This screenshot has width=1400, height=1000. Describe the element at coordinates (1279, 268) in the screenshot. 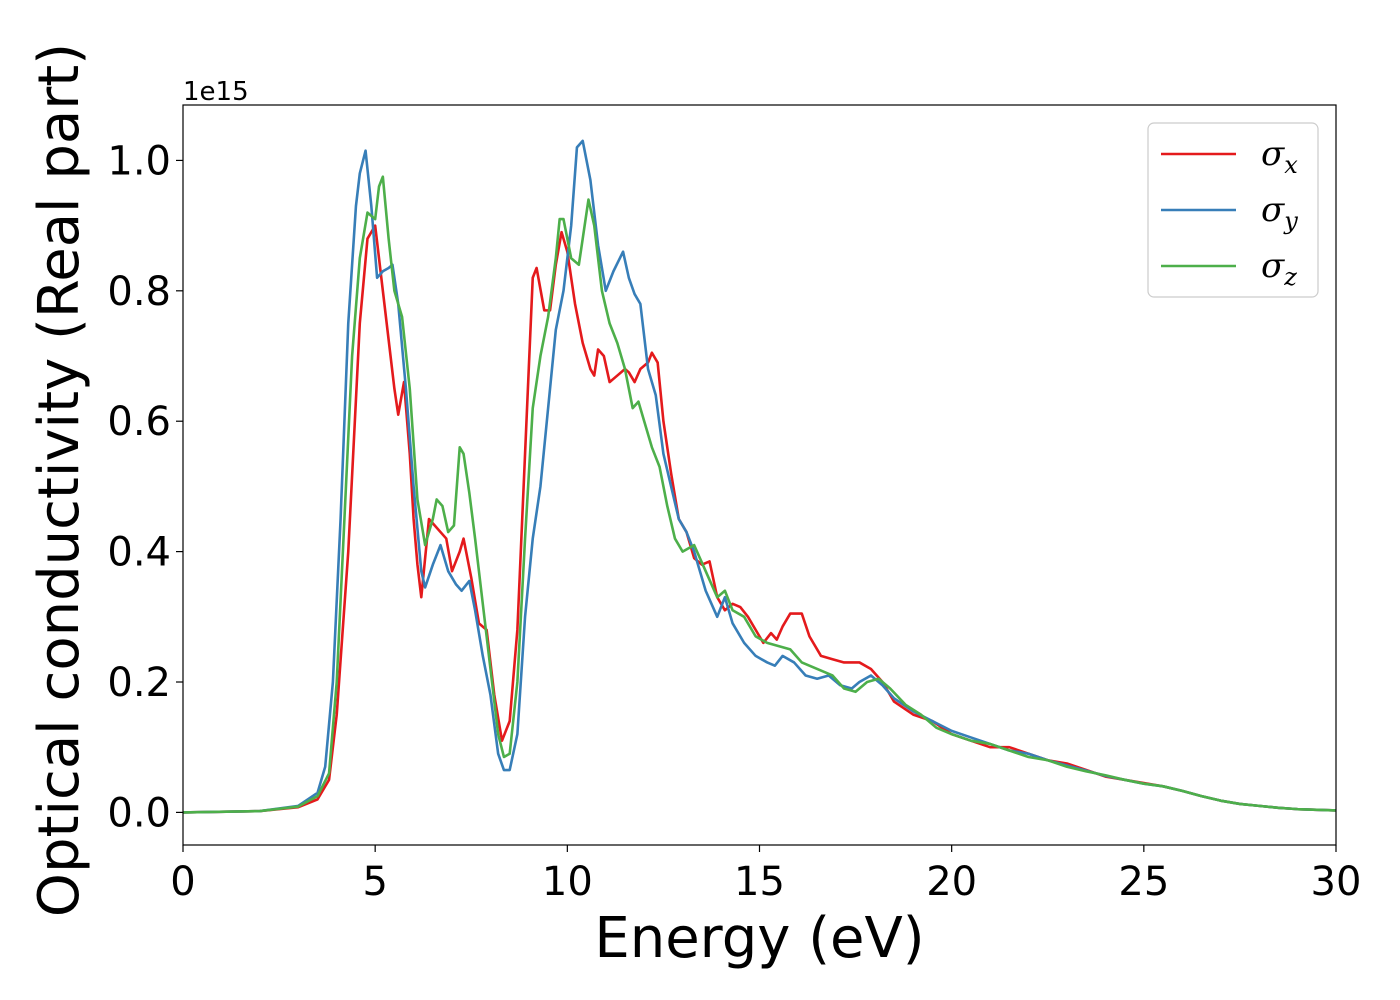

I see `legend-label-z: σz` at that location.